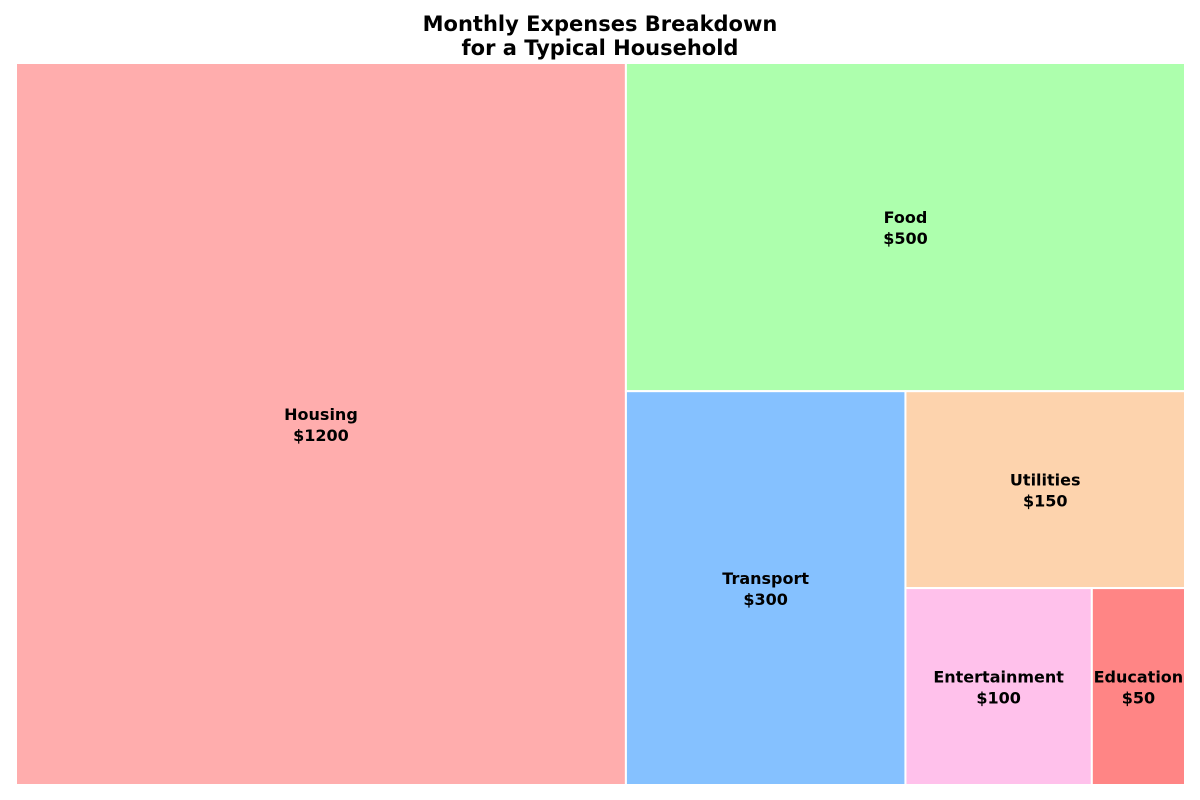 The width and height of the screenshot is (1200, 800). What do you see at coordinates (905, 238) in the screenshot?
I see `tile-value-food: $500` at bounding box center [905, 238].